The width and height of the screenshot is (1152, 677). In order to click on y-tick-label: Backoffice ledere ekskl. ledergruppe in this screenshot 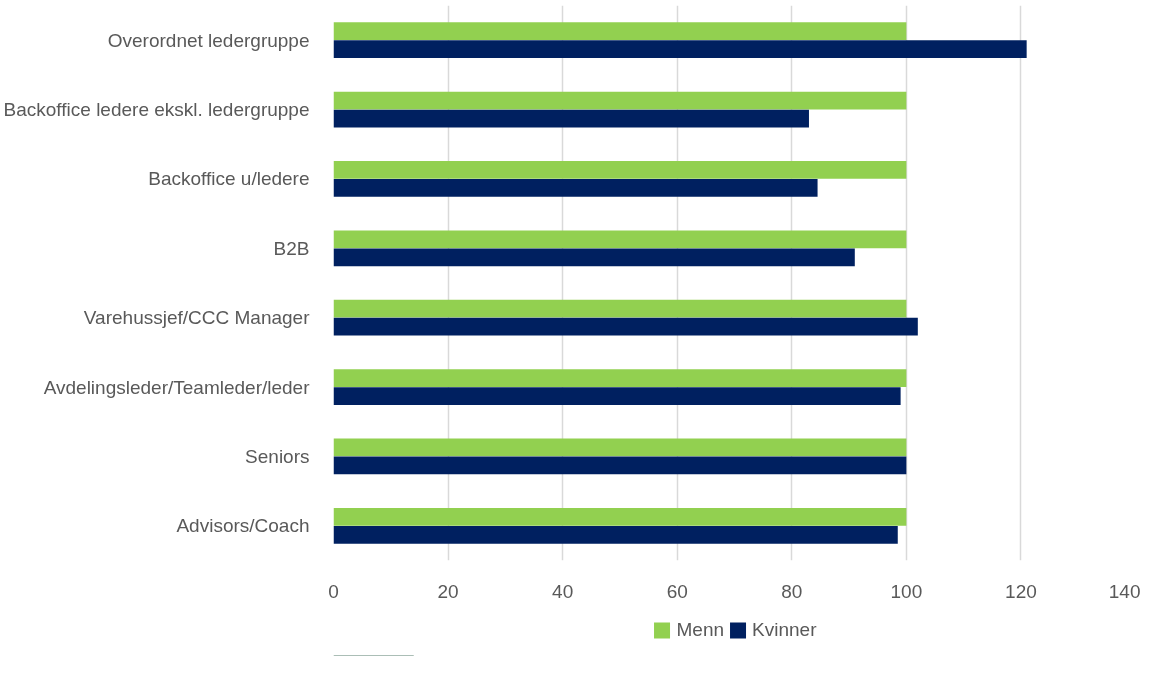, I will do `click(156, 110)`.